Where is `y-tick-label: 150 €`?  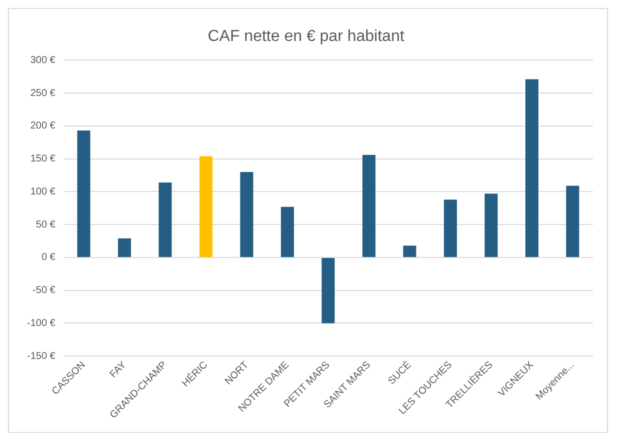
y-tick-label: 150 € is located at coordinates (43, 159).